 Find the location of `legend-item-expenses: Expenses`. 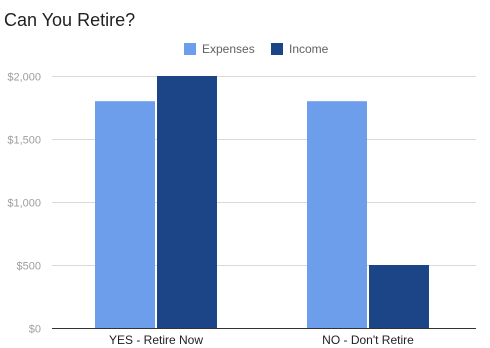

legend-item-expenses: Expenses is located at coordinates (219, 49).